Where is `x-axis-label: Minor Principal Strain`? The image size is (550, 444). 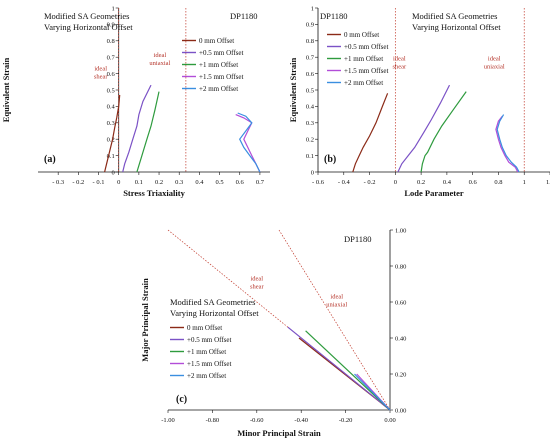 x-axis-label: Minor Principal Strain is located at coordinates (279, 433).